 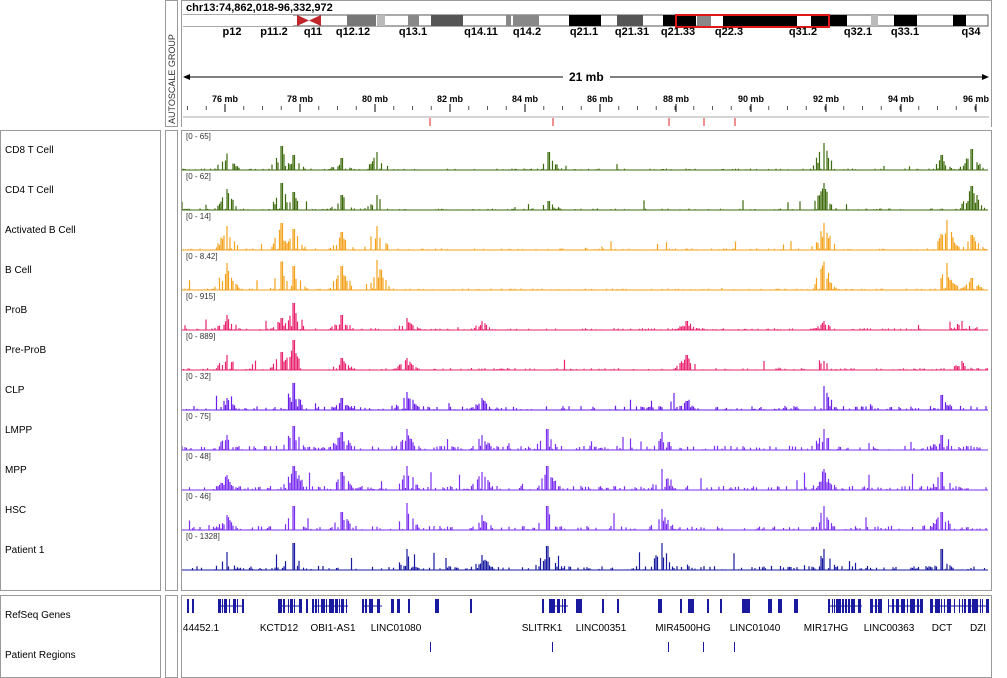 What do you see at coordinates (889, 628) in the screenshot?
I see `gene-label: LINC00363` at bounding box center [889, 628].